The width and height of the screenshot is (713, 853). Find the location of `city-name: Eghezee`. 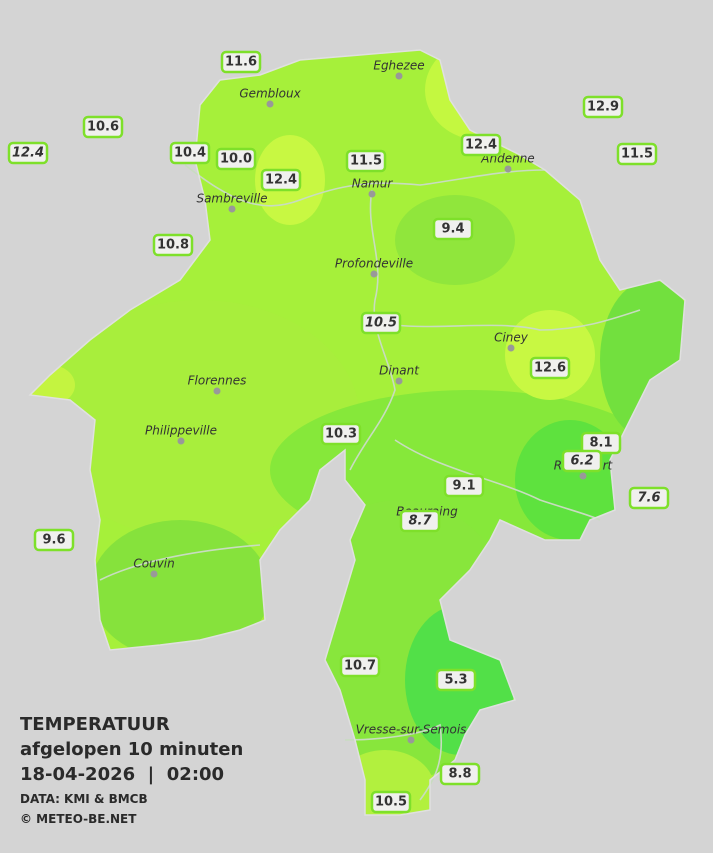

city-name: Eghezee is located at coordinates (398, 66).